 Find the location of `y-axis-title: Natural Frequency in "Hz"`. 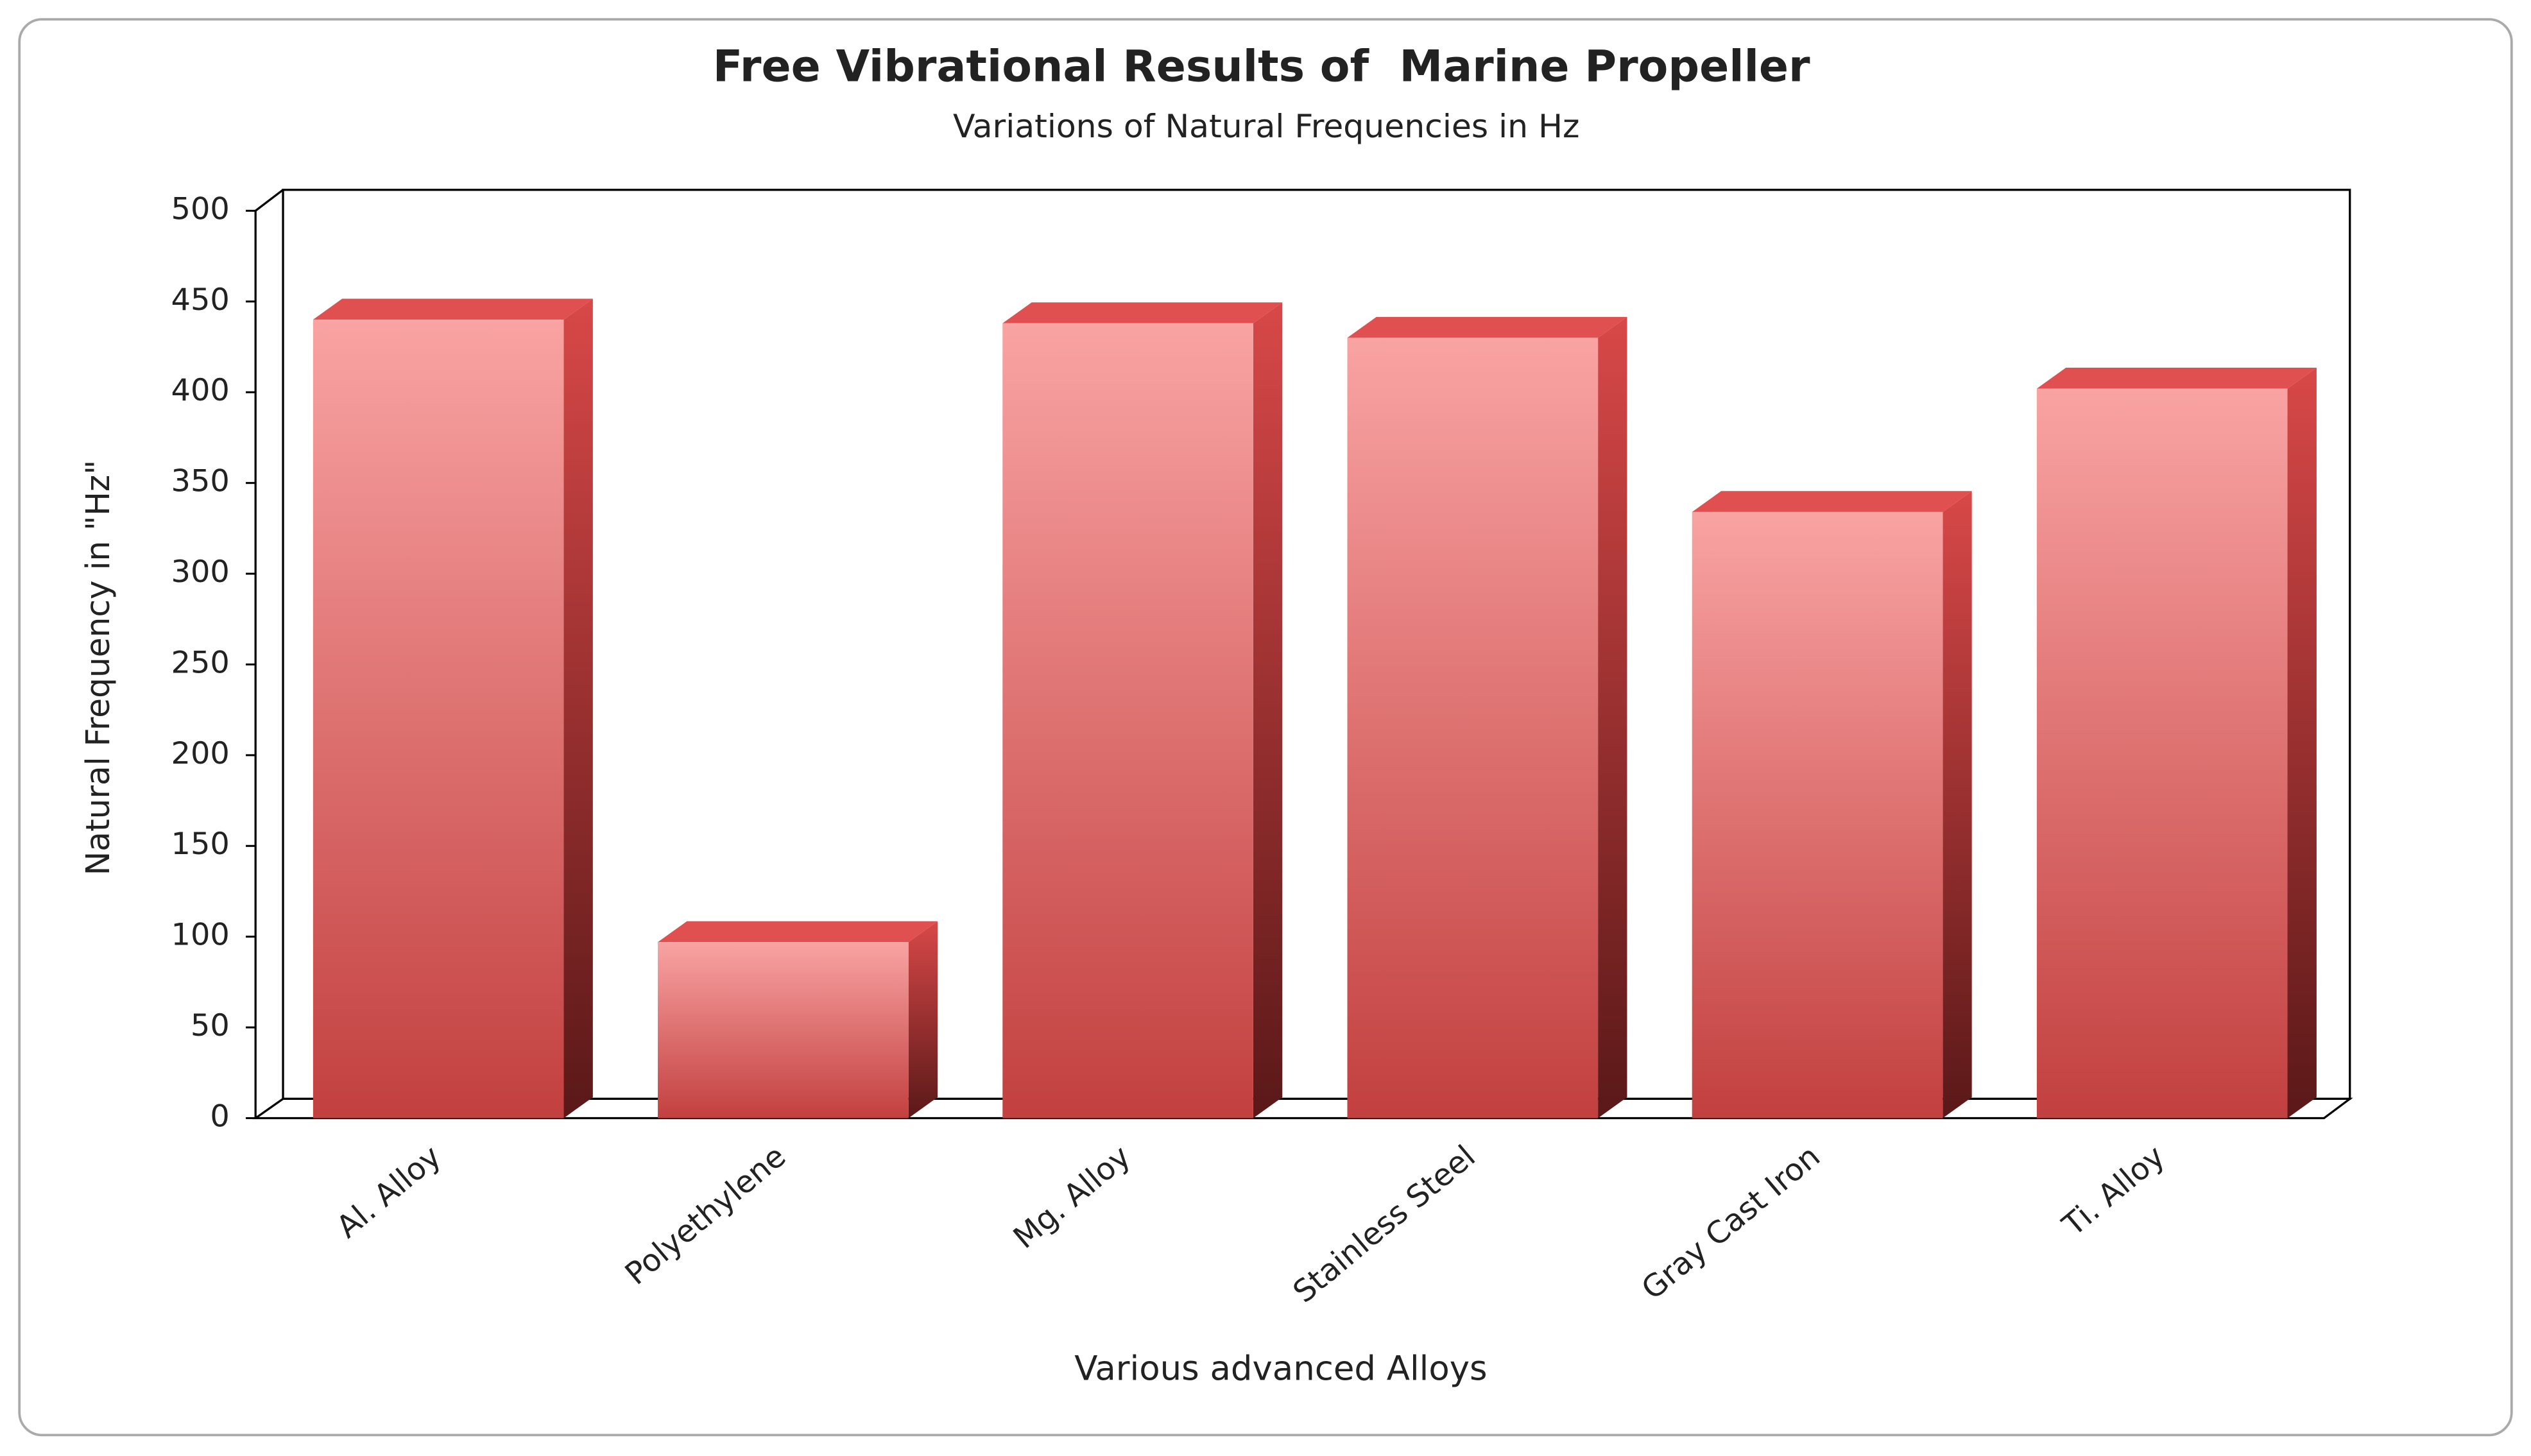

y-axis-title: Natural Frequency in "Hz" is located at coordinates (98, 668).